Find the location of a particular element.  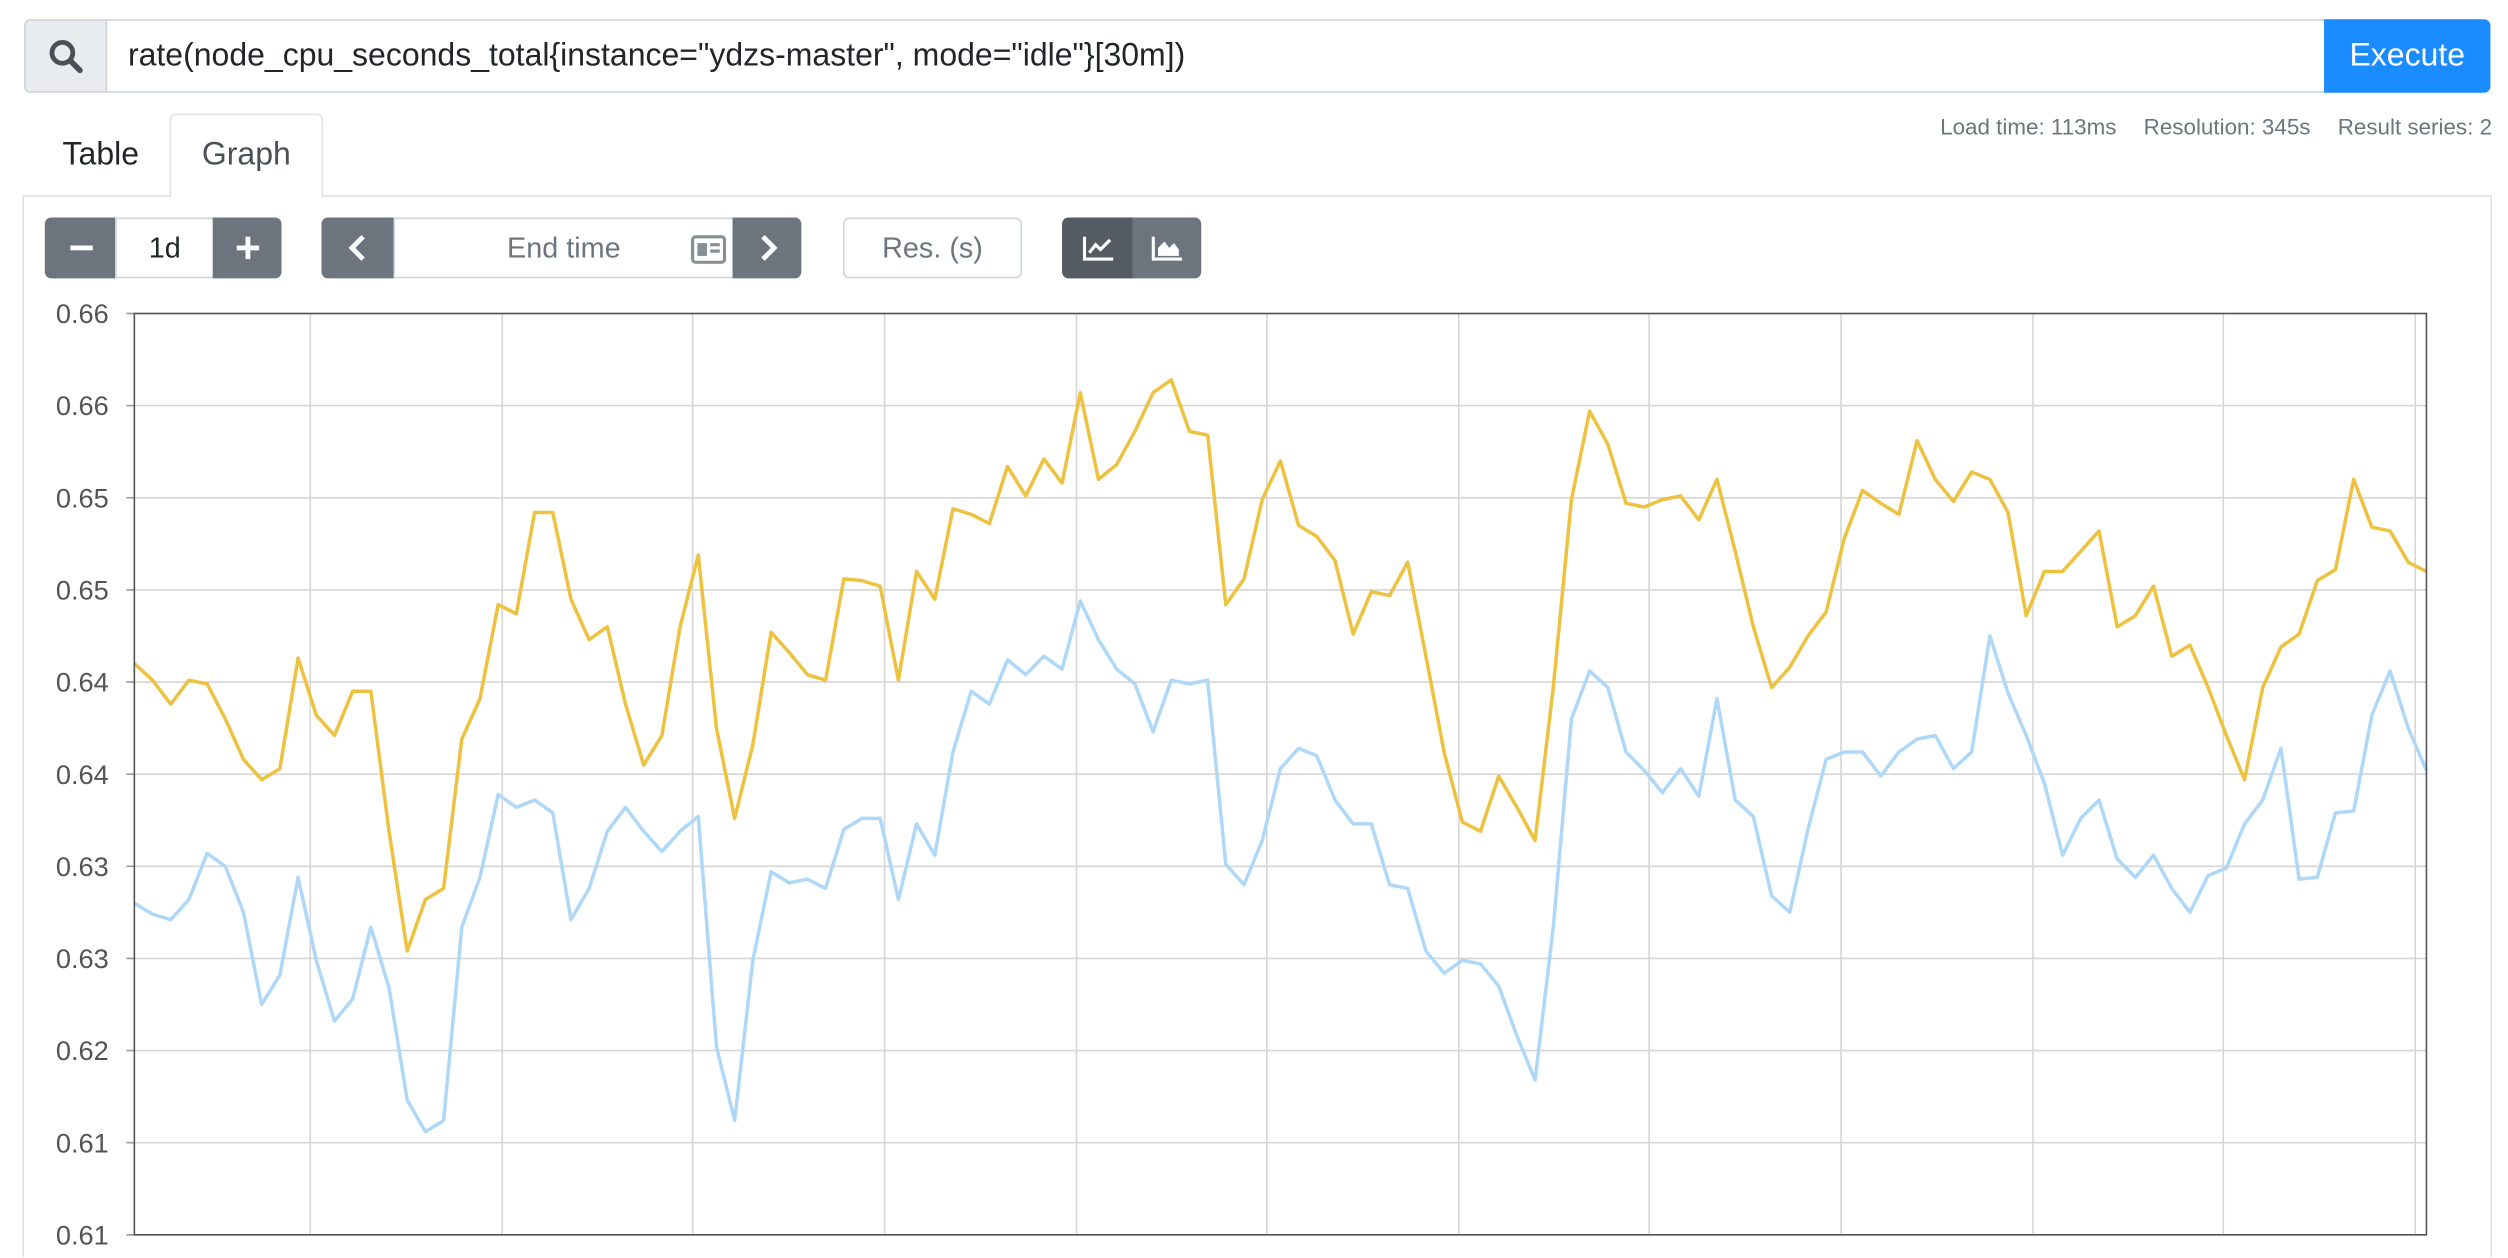

plus-icon is located at coordinates (247, 248).